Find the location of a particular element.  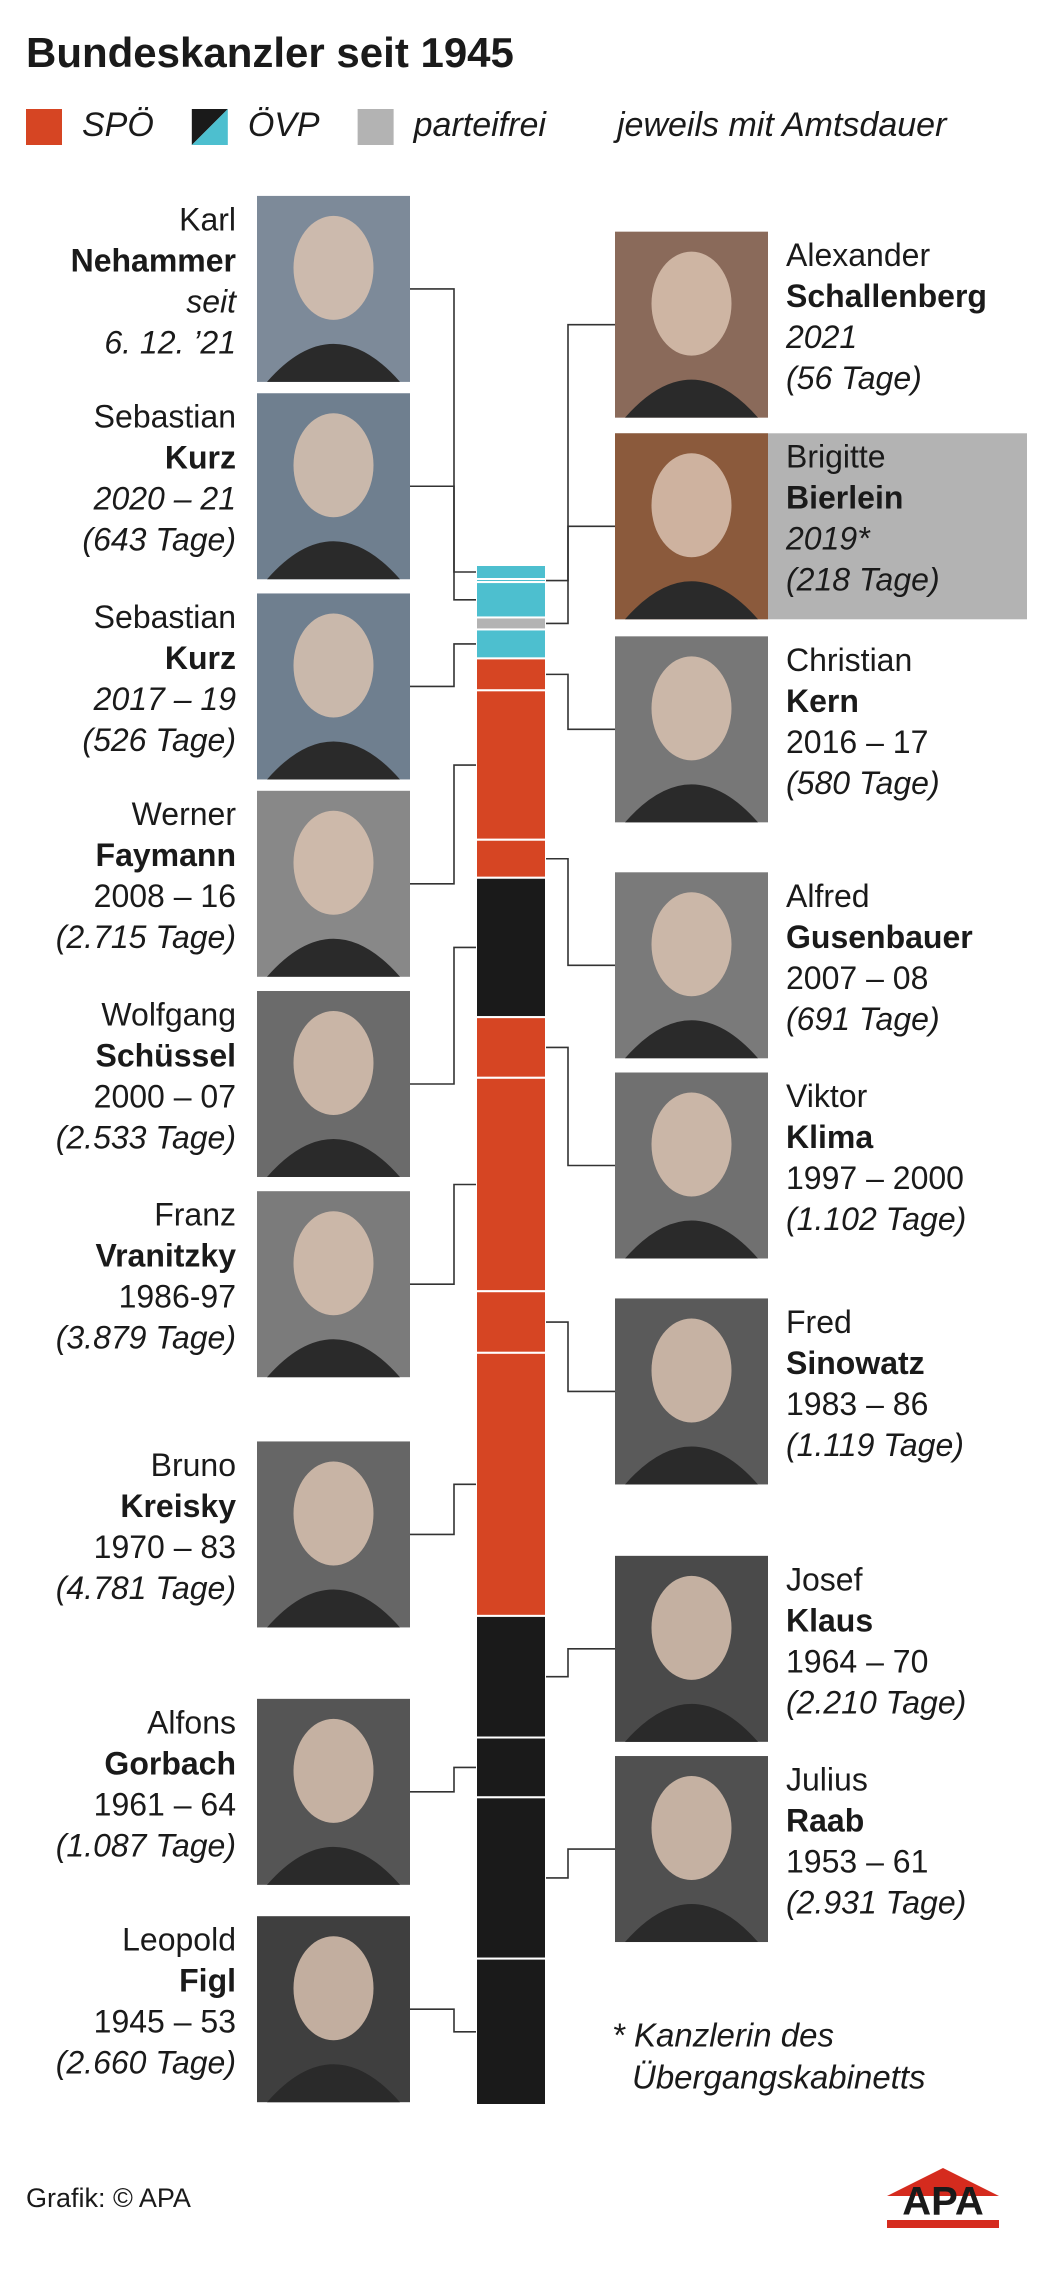

last-name: Gorbach is located at coordinates (170, 1763).